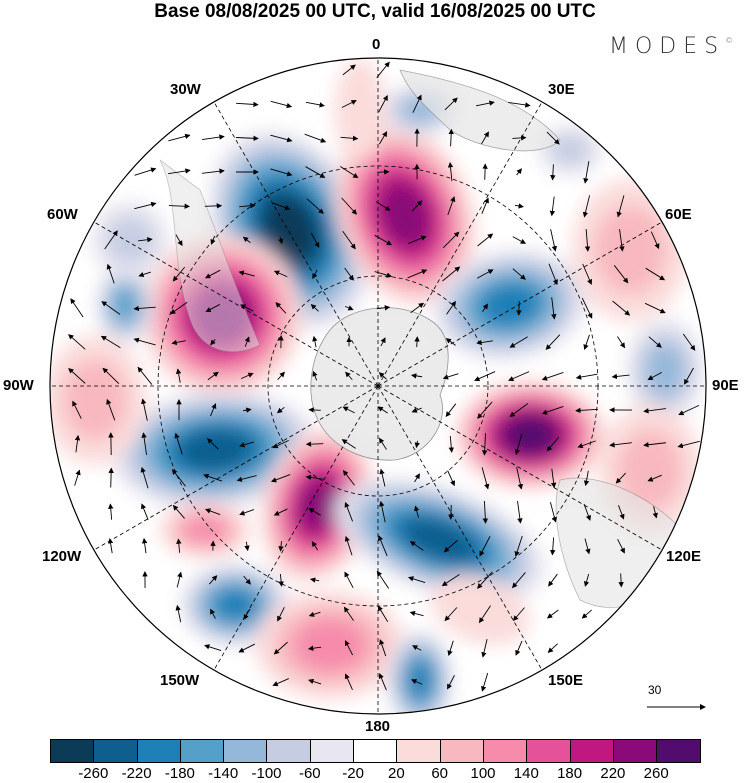  What do you see at coordinates (440, 773) in the screenshot?
I see `colorbar-tick-label: 60` at bounding box center [440, 773].